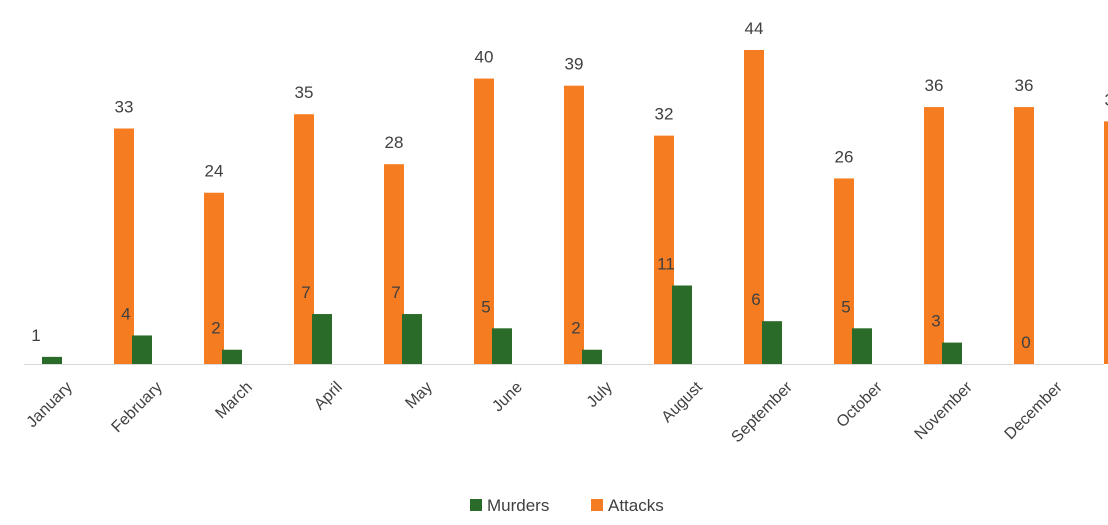 This screenshot has width=1108, height=525. I want to click on x-tick-label-february: February, so click(137, 407).